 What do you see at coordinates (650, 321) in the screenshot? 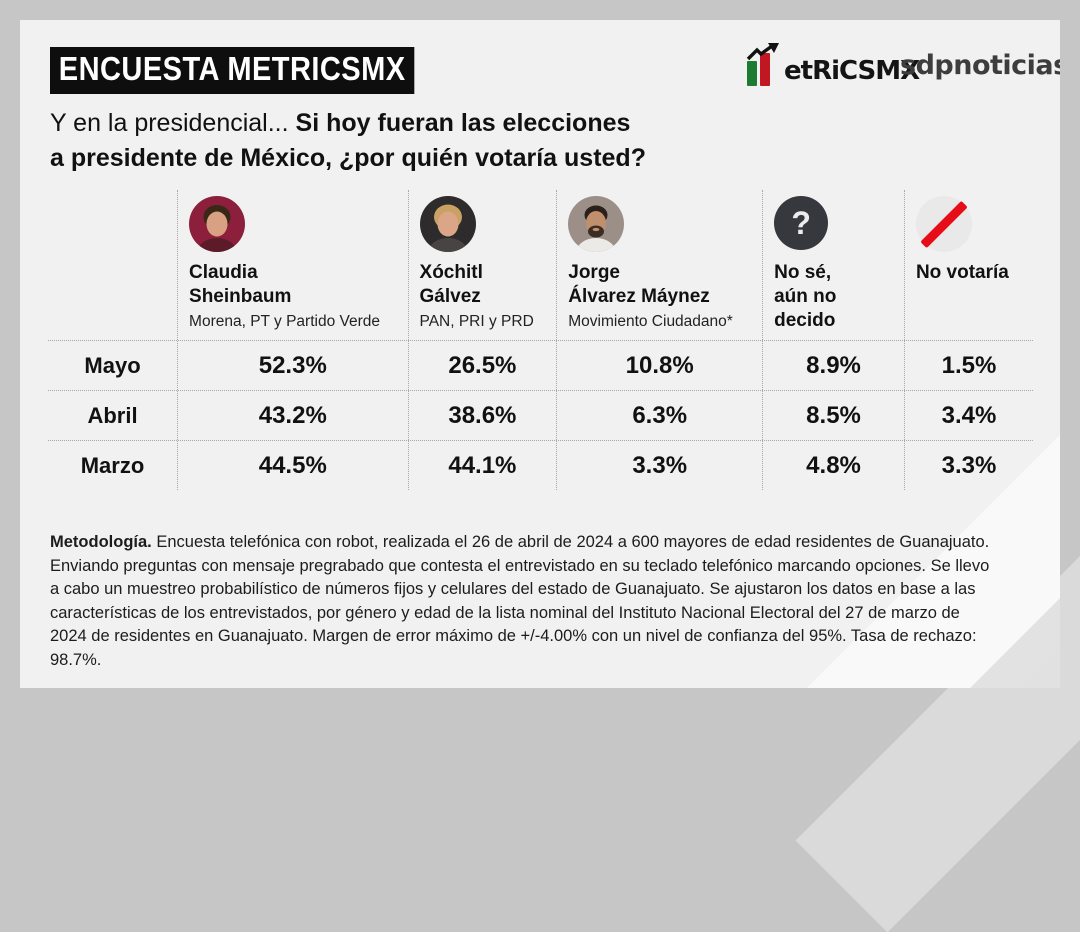
I see `candidate-party: Movimiento Ciudadano*` at bounding box center [650, 321].